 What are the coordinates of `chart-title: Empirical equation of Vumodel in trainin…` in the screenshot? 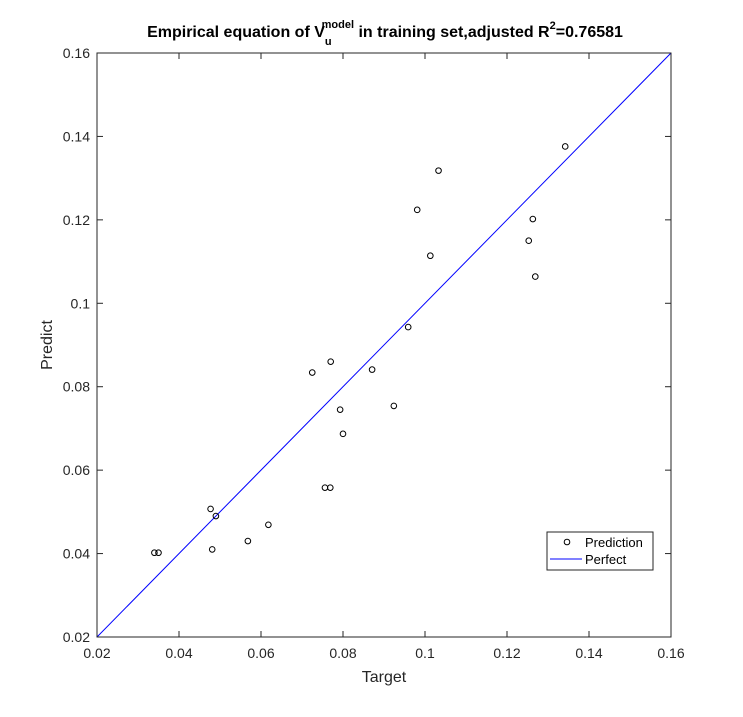 It's located at (385, 33).